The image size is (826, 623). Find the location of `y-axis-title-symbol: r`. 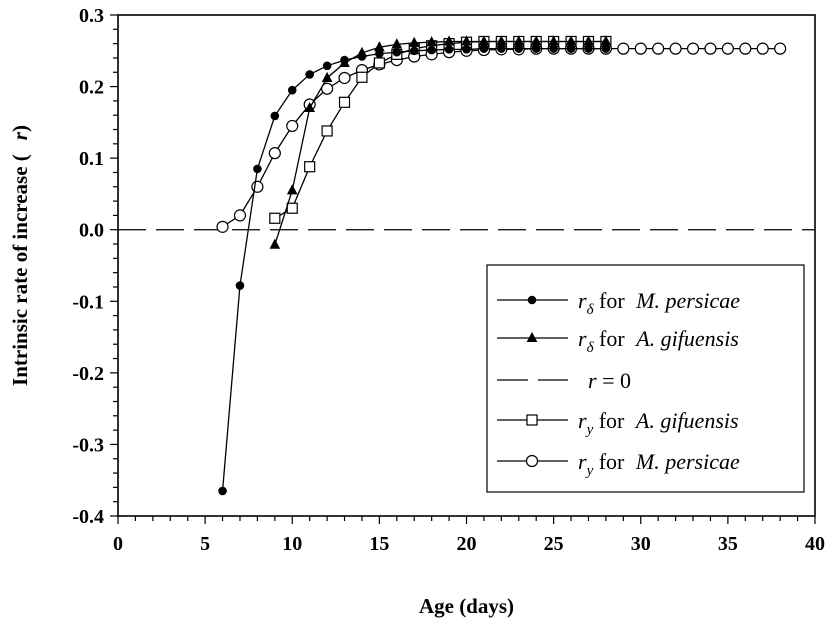

y-axis-title-symbol: r is located at coordinates (20, 135).